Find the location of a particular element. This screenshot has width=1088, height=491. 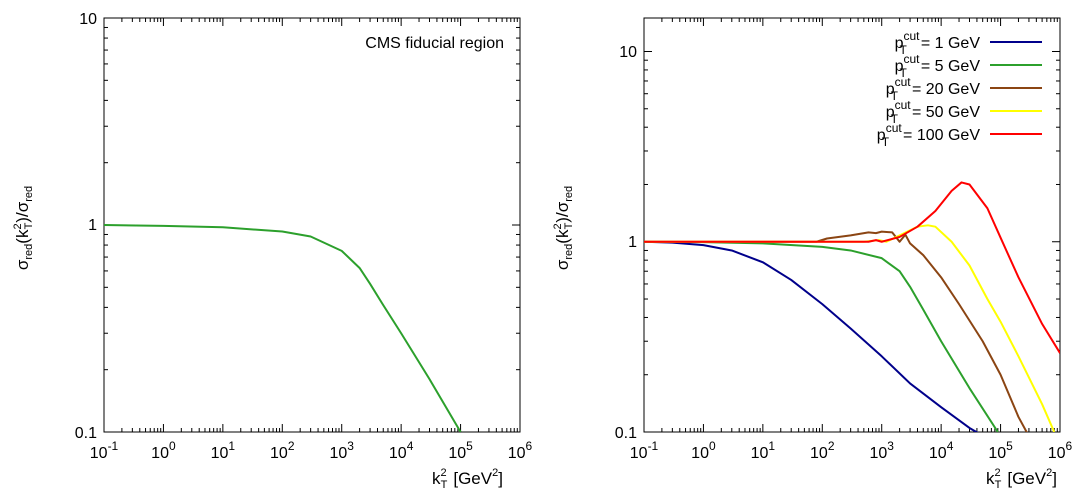

left-x-axis-label: k2 T [GeV2] is located at coordinates (467, 479).